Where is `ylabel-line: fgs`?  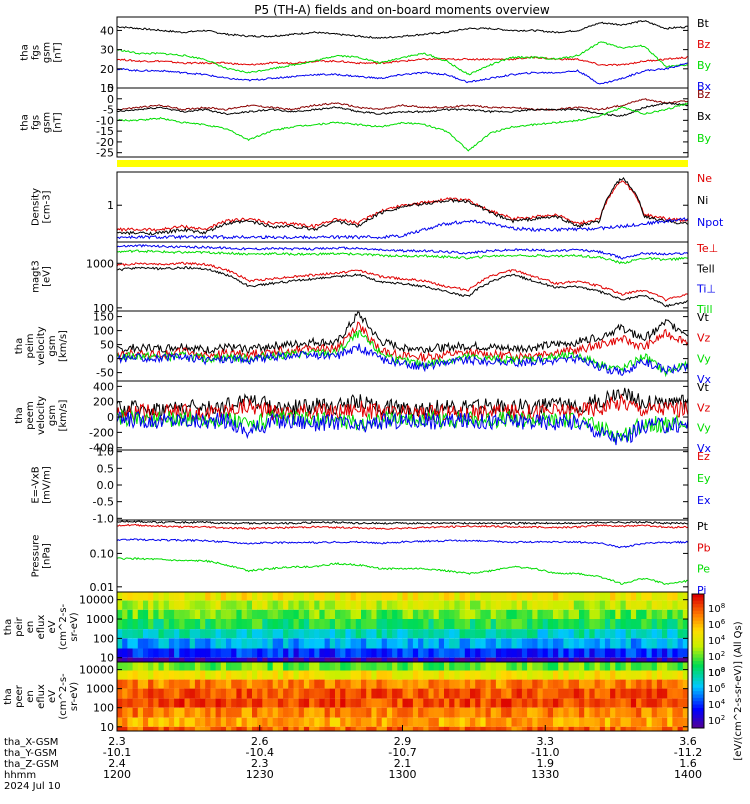 ylabel-line: fgs is located at coordinates (36, 52).